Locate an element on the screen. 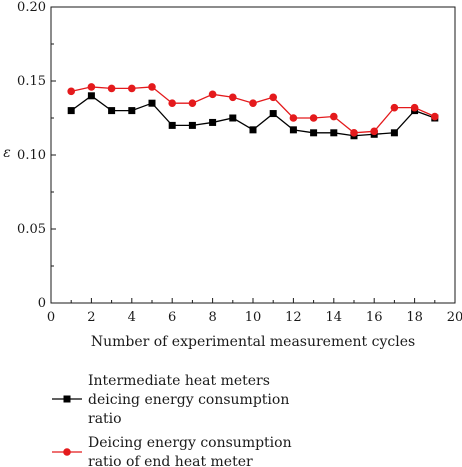 The width and height of the screenshot is (462, 467). legend-label: ratio is located at coordinates (105, 419).